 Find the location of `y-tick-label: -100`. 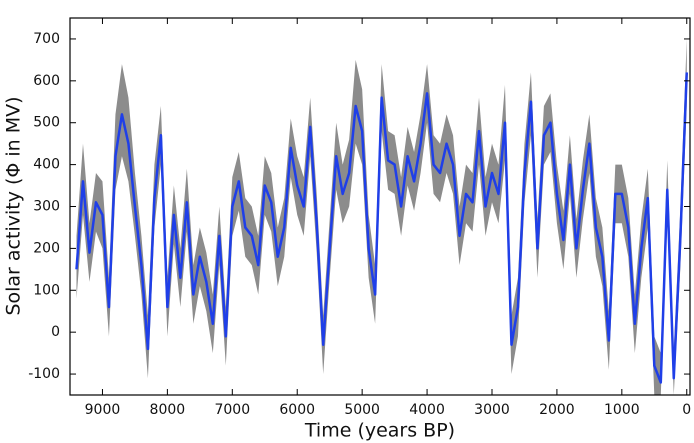

y-tick-label: -100 is located at coordinates (44, 374).